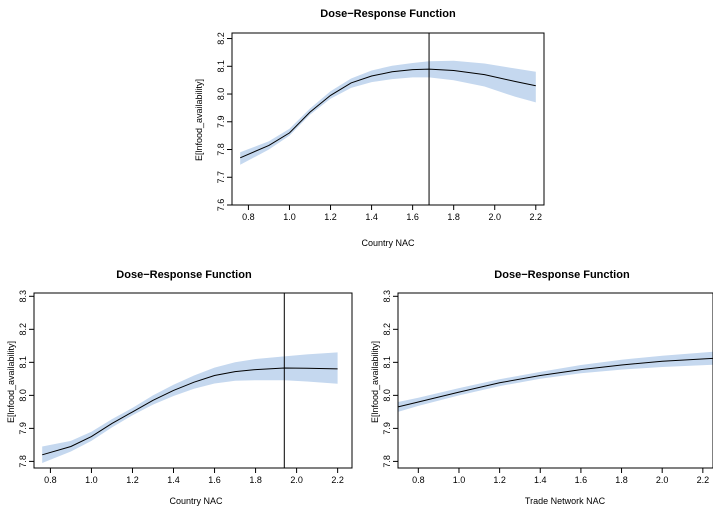 Image resolution: width=713 pixels, height=508 pixels. Describe the element at coordinates (221, 205) in the screenshot. I see `y-tick-label: 7.6` at that location.